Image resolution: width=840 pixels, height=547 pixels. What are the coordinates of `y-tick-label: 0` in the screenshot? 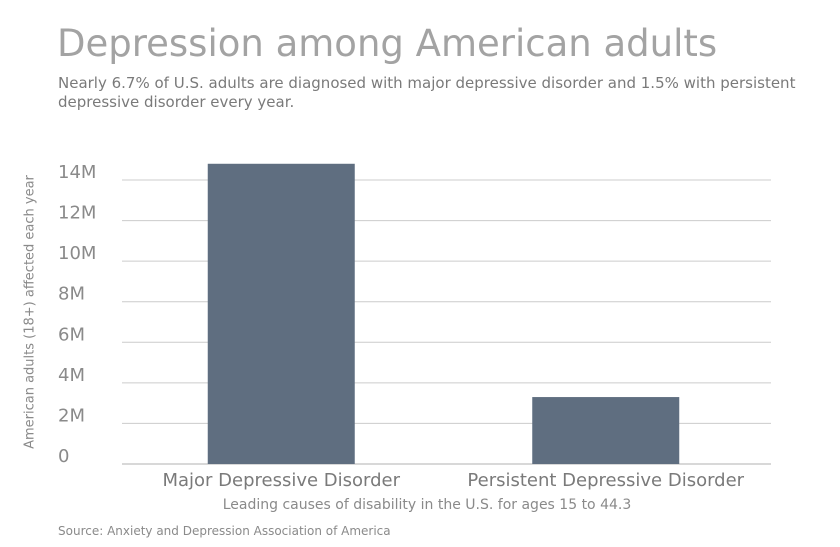 It's located at (63, 456).